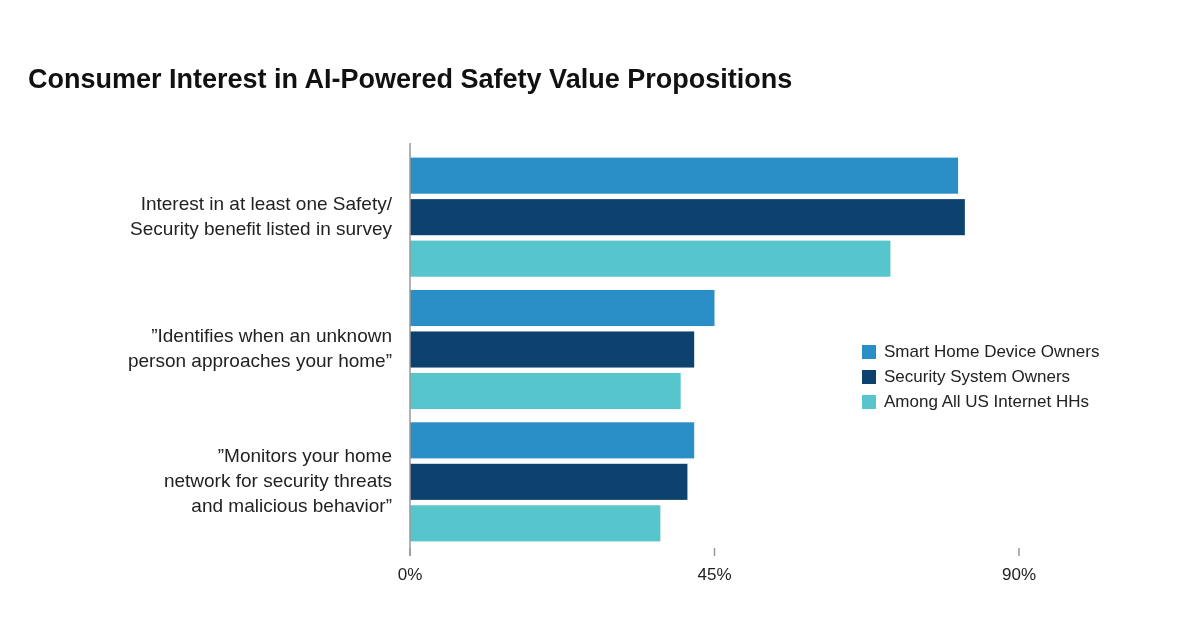 The image size is (1201, 628). Describe the element at coordinates (992, 351) in the screenshot. I see `legend-label: Smart Home Device Owners` at that location.